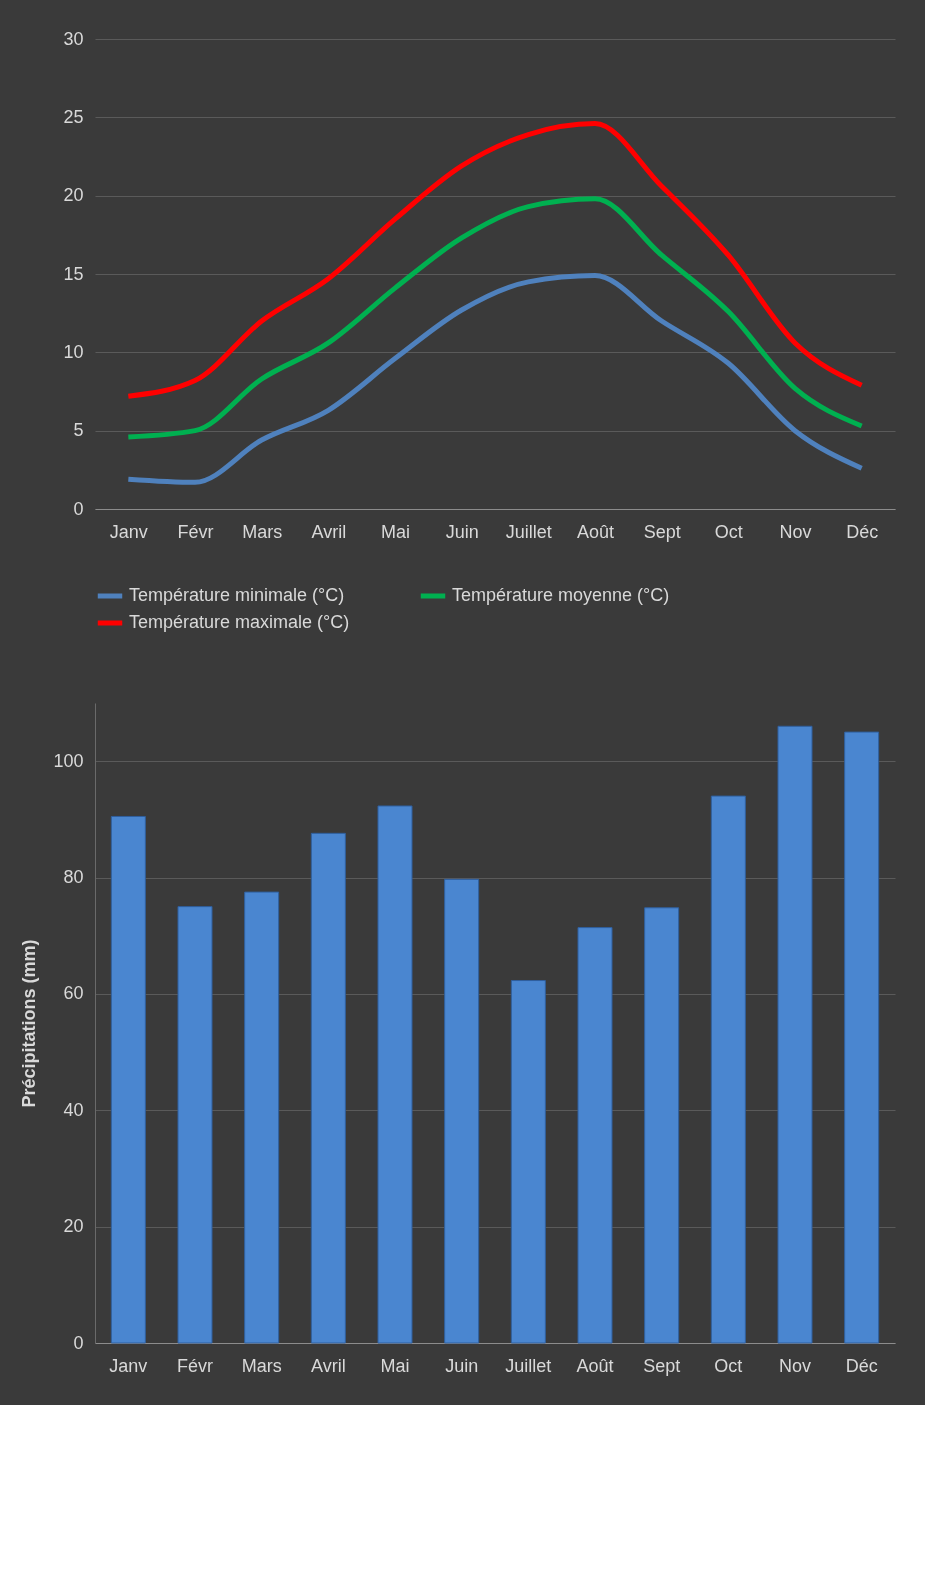  Describe the element at coordinates (78, 430) in the screenshot. I see `y-tick-label: 5` at that location.